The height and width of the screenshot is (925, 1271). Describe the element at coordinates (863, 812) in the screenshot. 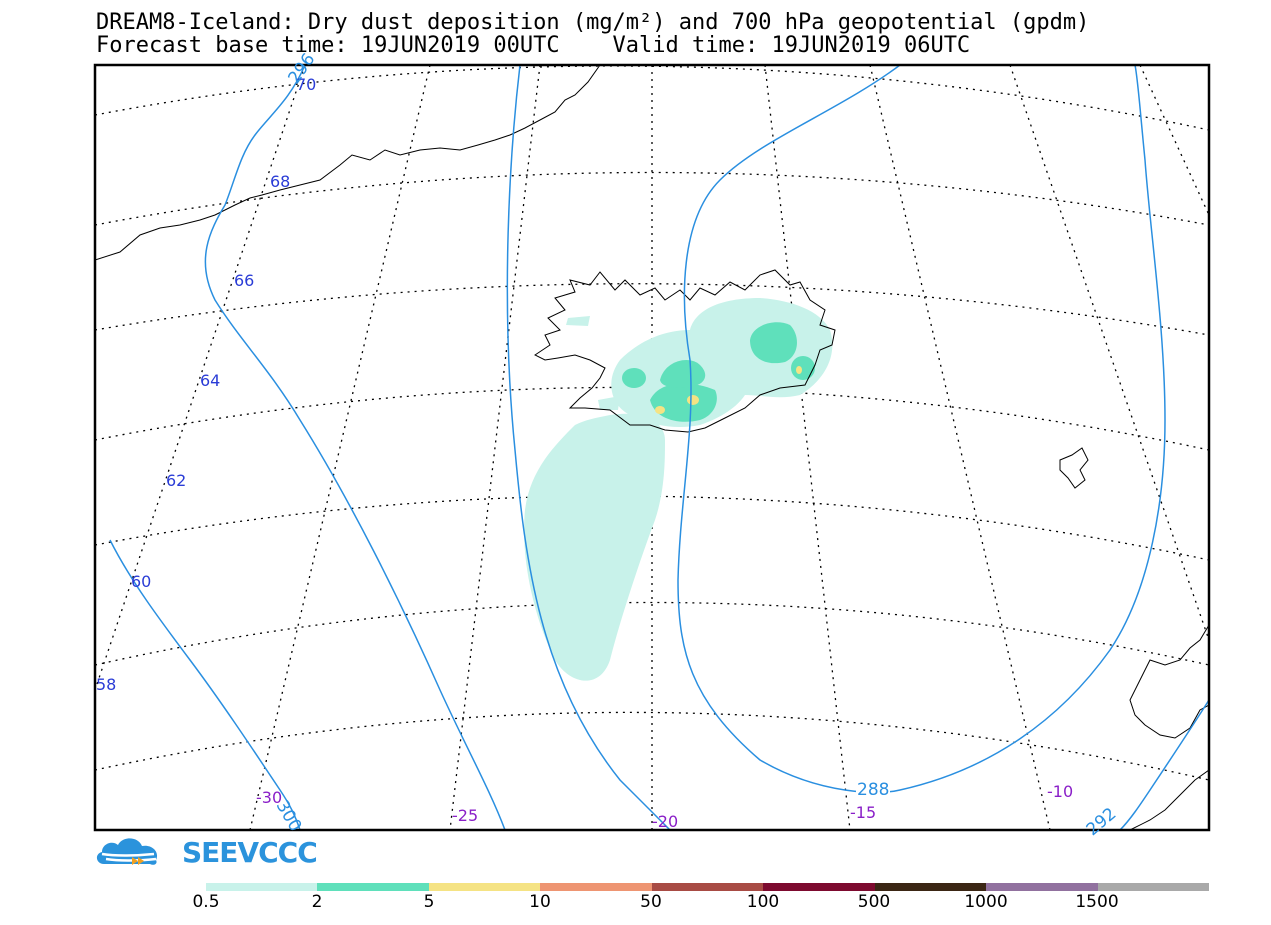

I see `lon-label-minus15: -15` at that location.